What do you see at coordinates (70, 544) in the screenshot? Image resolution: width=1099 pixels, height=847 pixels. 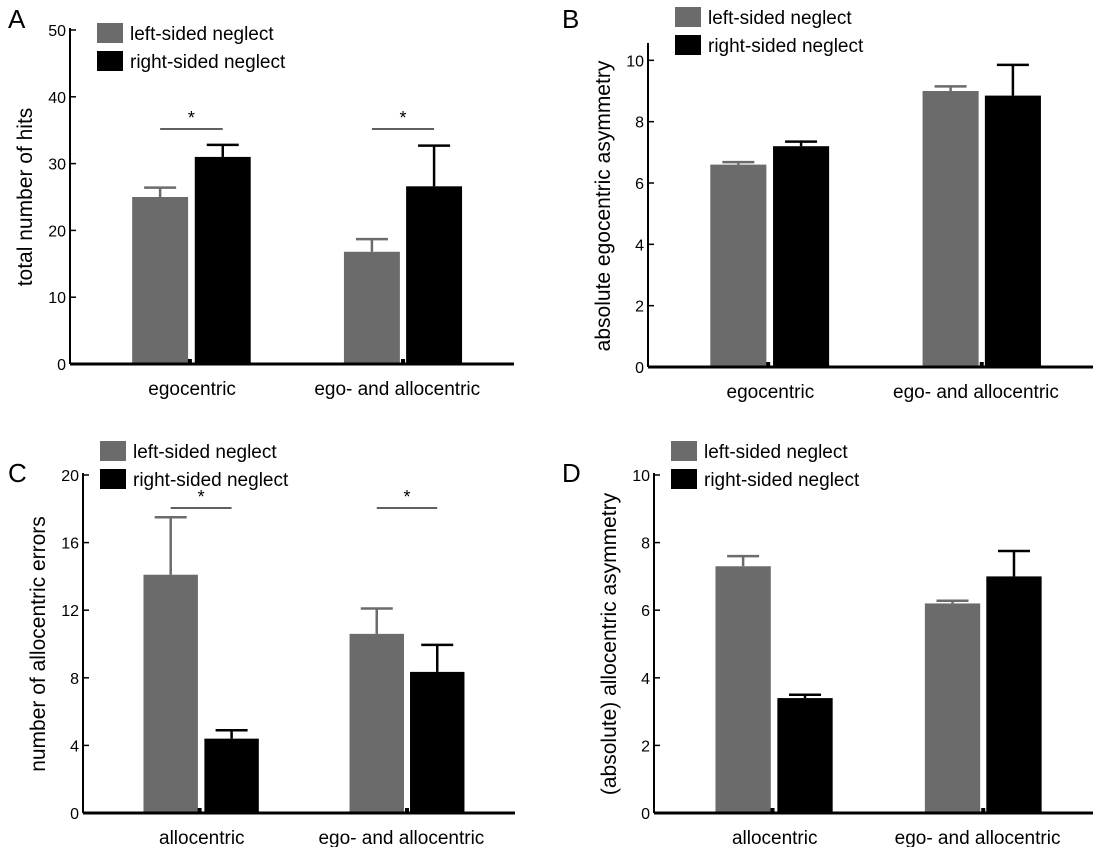 I see `y-tick-label: 16` at bounding box center [70, 544].